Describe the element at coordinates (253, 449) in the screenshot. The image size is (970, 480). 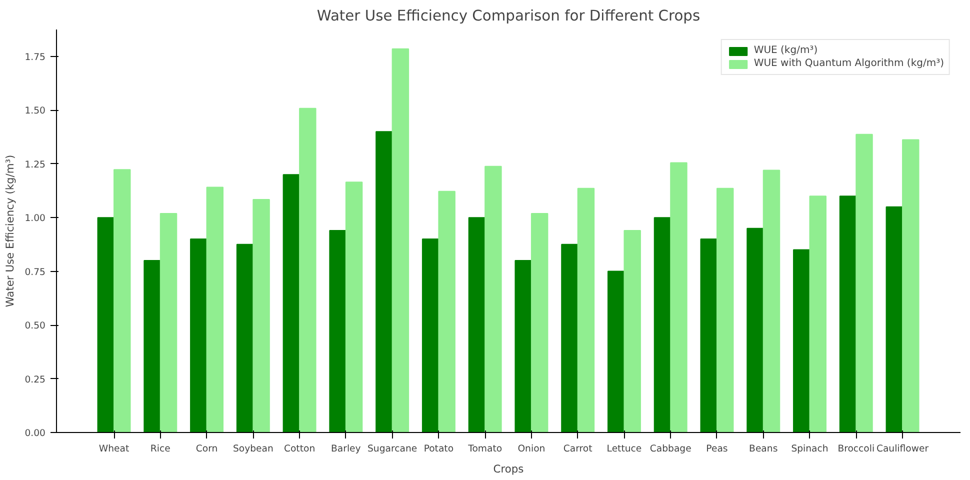
I see `x-tick-label: Soybean` at that location.